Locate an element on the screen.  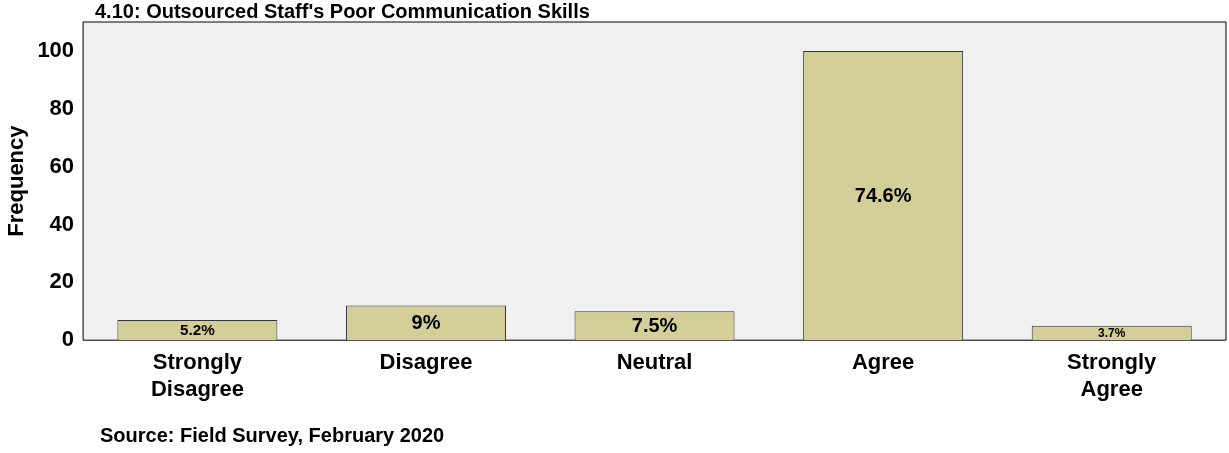
y-axis-title: Frequency is located at coordinates (16, 180).